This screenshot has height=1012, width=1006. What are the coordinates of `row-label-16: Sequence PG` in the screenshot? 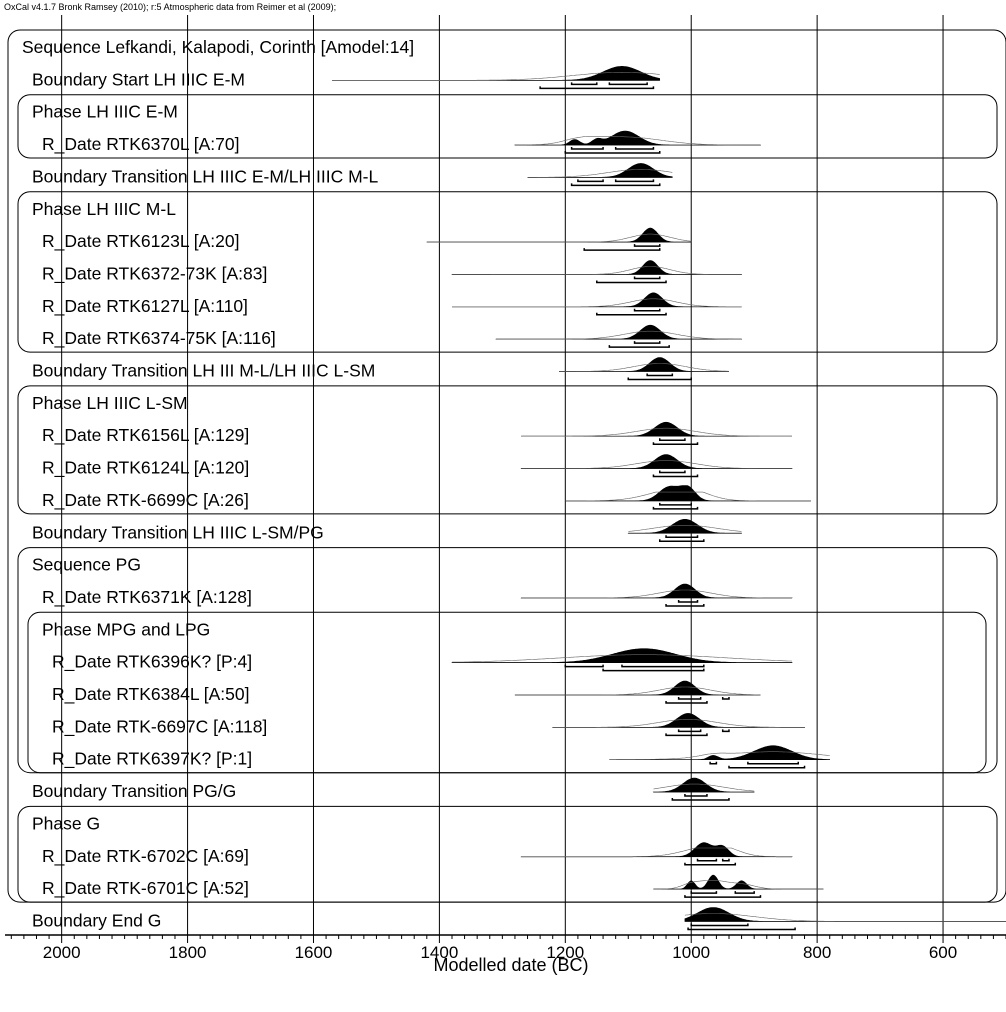 It's located at (86, 565).